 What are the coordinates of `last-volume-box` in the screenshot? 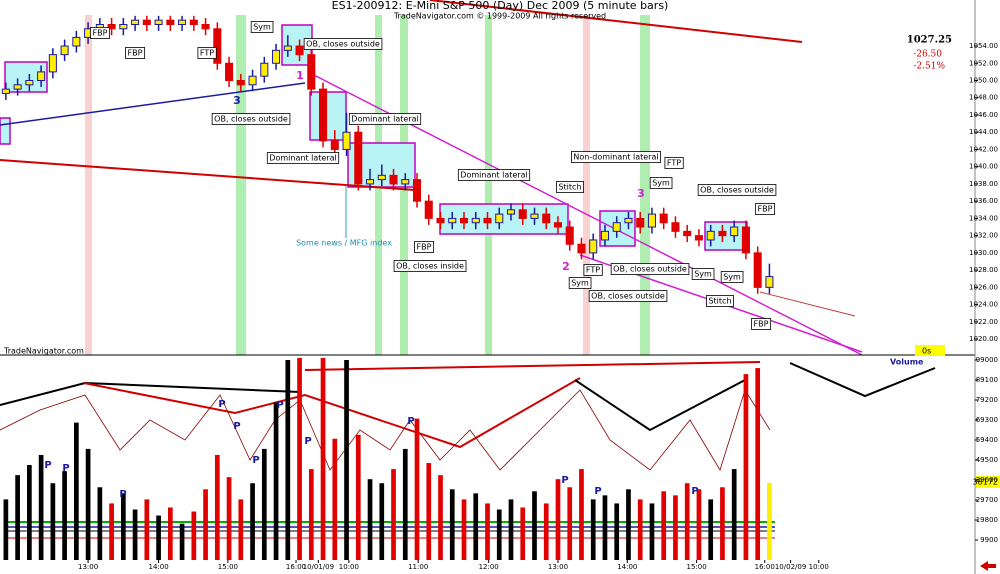 It's located at (988, 482).